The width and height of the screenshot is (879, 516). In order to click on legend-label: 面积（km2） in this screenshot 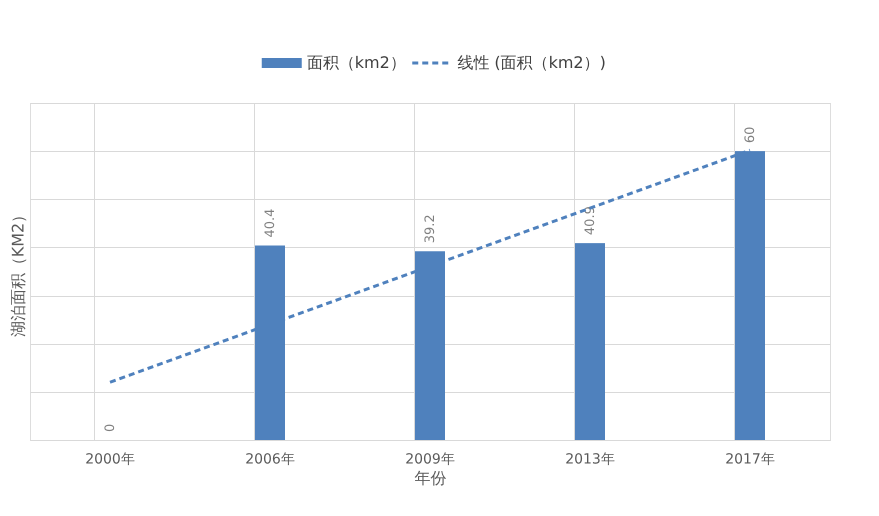, I will do `click(356, 62)`.